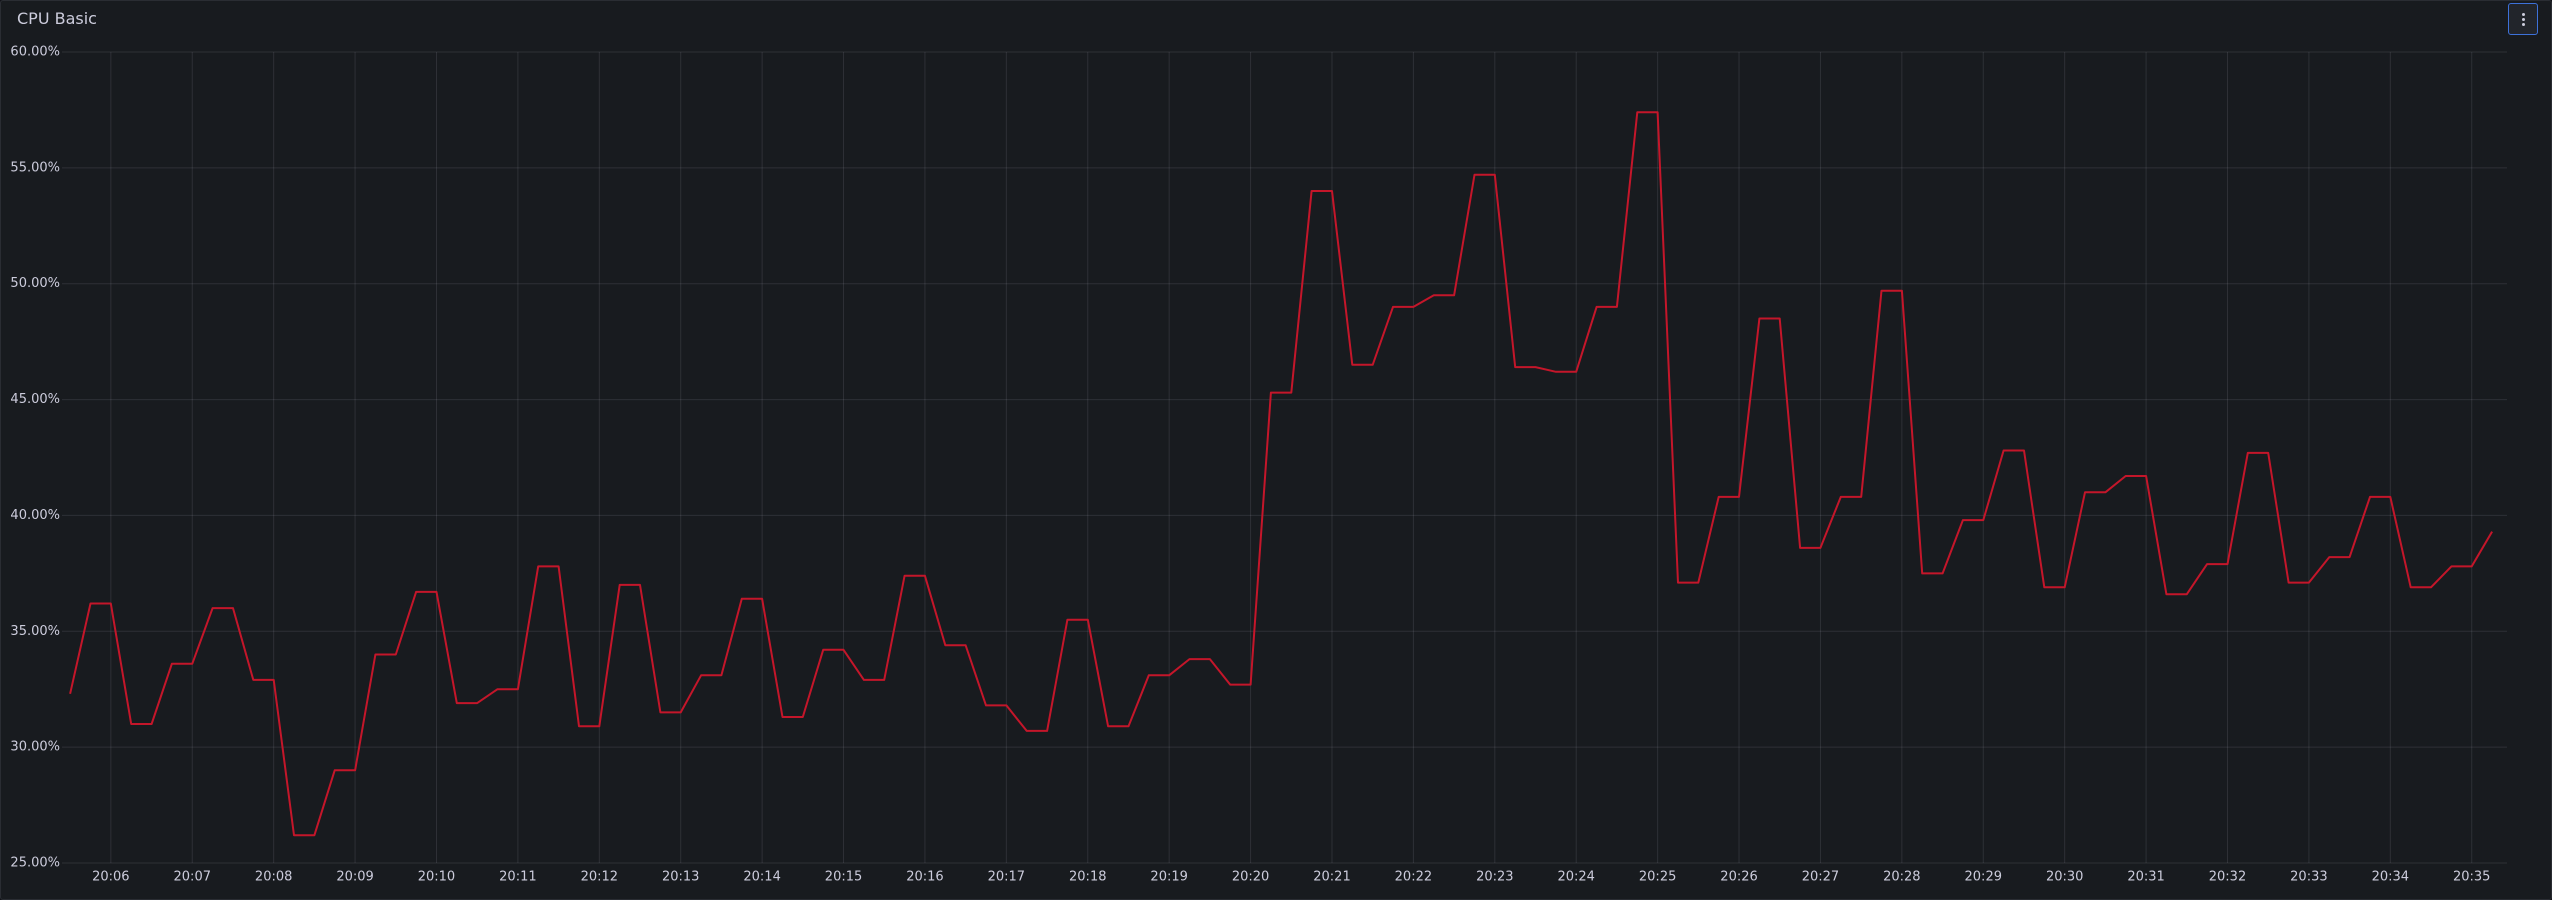  What do you see at coordinates (273, 877) in the screenshot?
I see `x-tick-label: 20:08` at bounding box center [273, 877].